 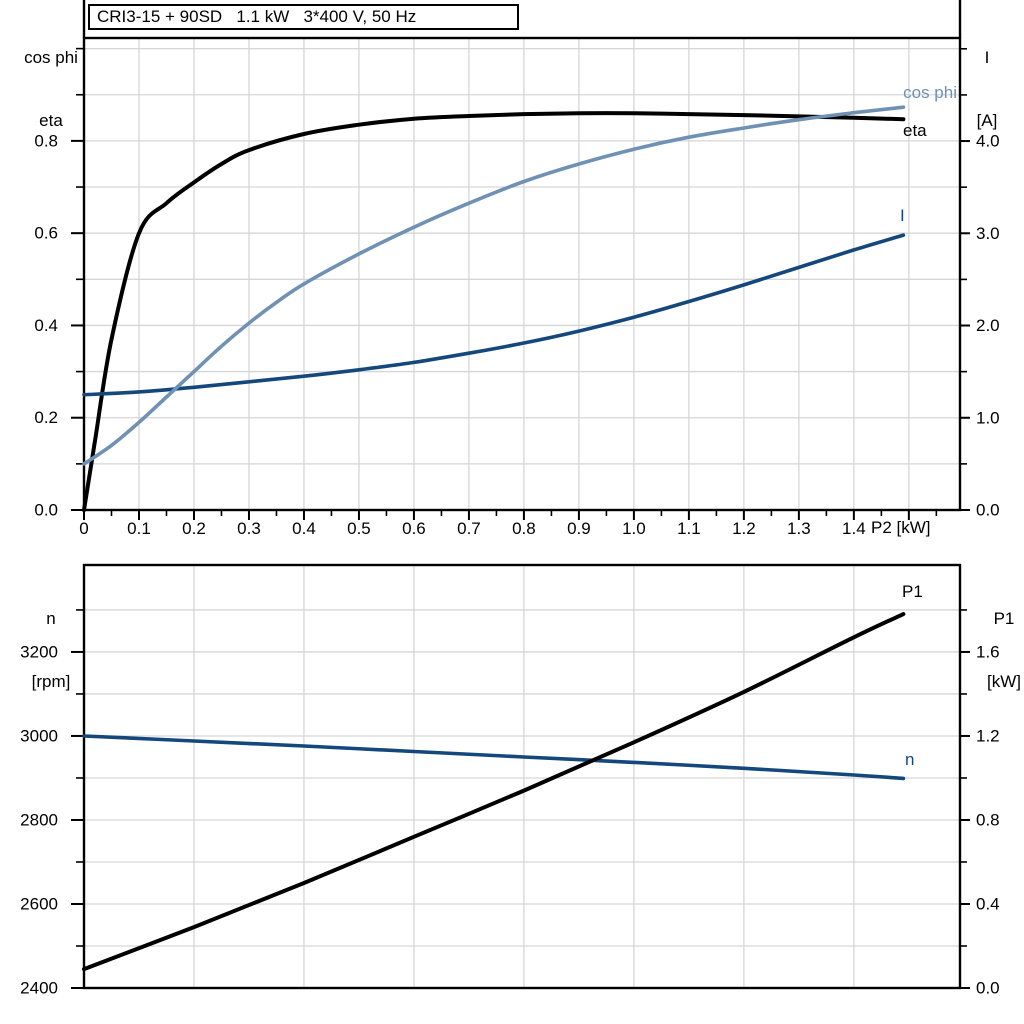 I want to click on left-axis-label-rpm-unit: [rpm], so click(x=51, y=681).